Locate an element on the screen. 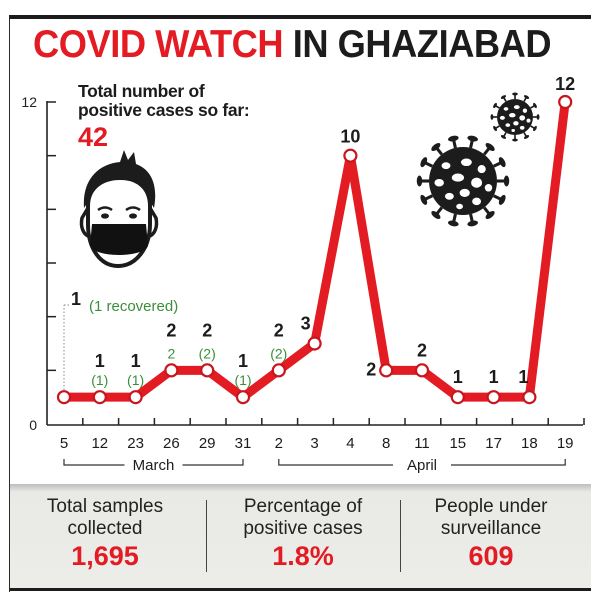  page-title: COVID WATCH IN GHAZIABAD is located at coordinates (292, 44).